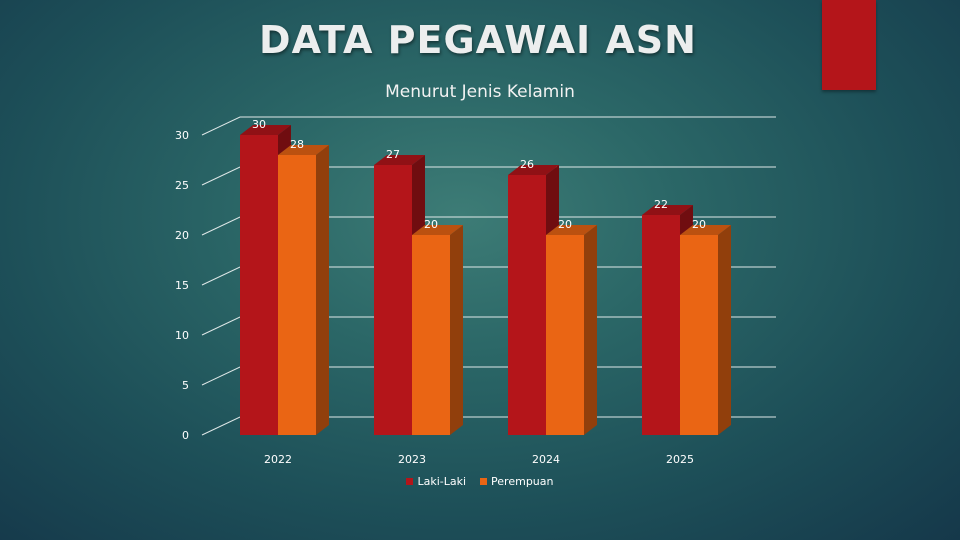 Image resolution: width=960 pixels, height=540 pixels. I want to click on y-tick-label: 5, so click(185, 385).